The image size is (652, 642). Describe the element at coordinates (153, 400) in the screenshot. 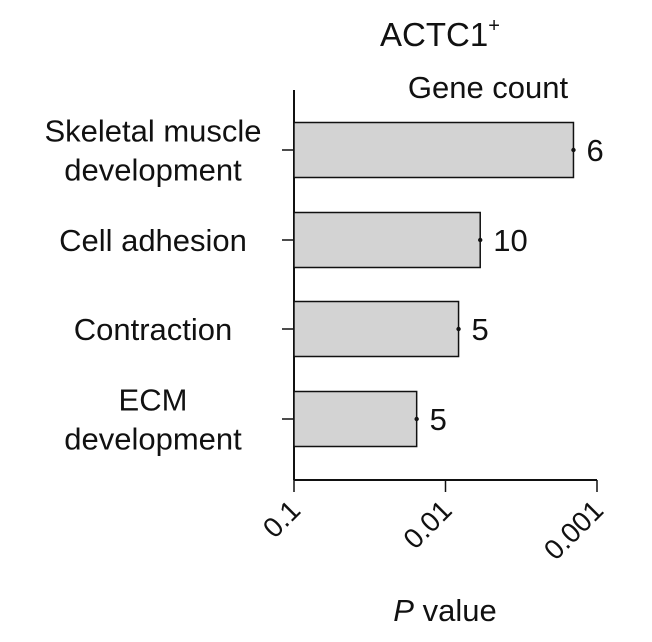

I see `category-label: ECM` at that location.